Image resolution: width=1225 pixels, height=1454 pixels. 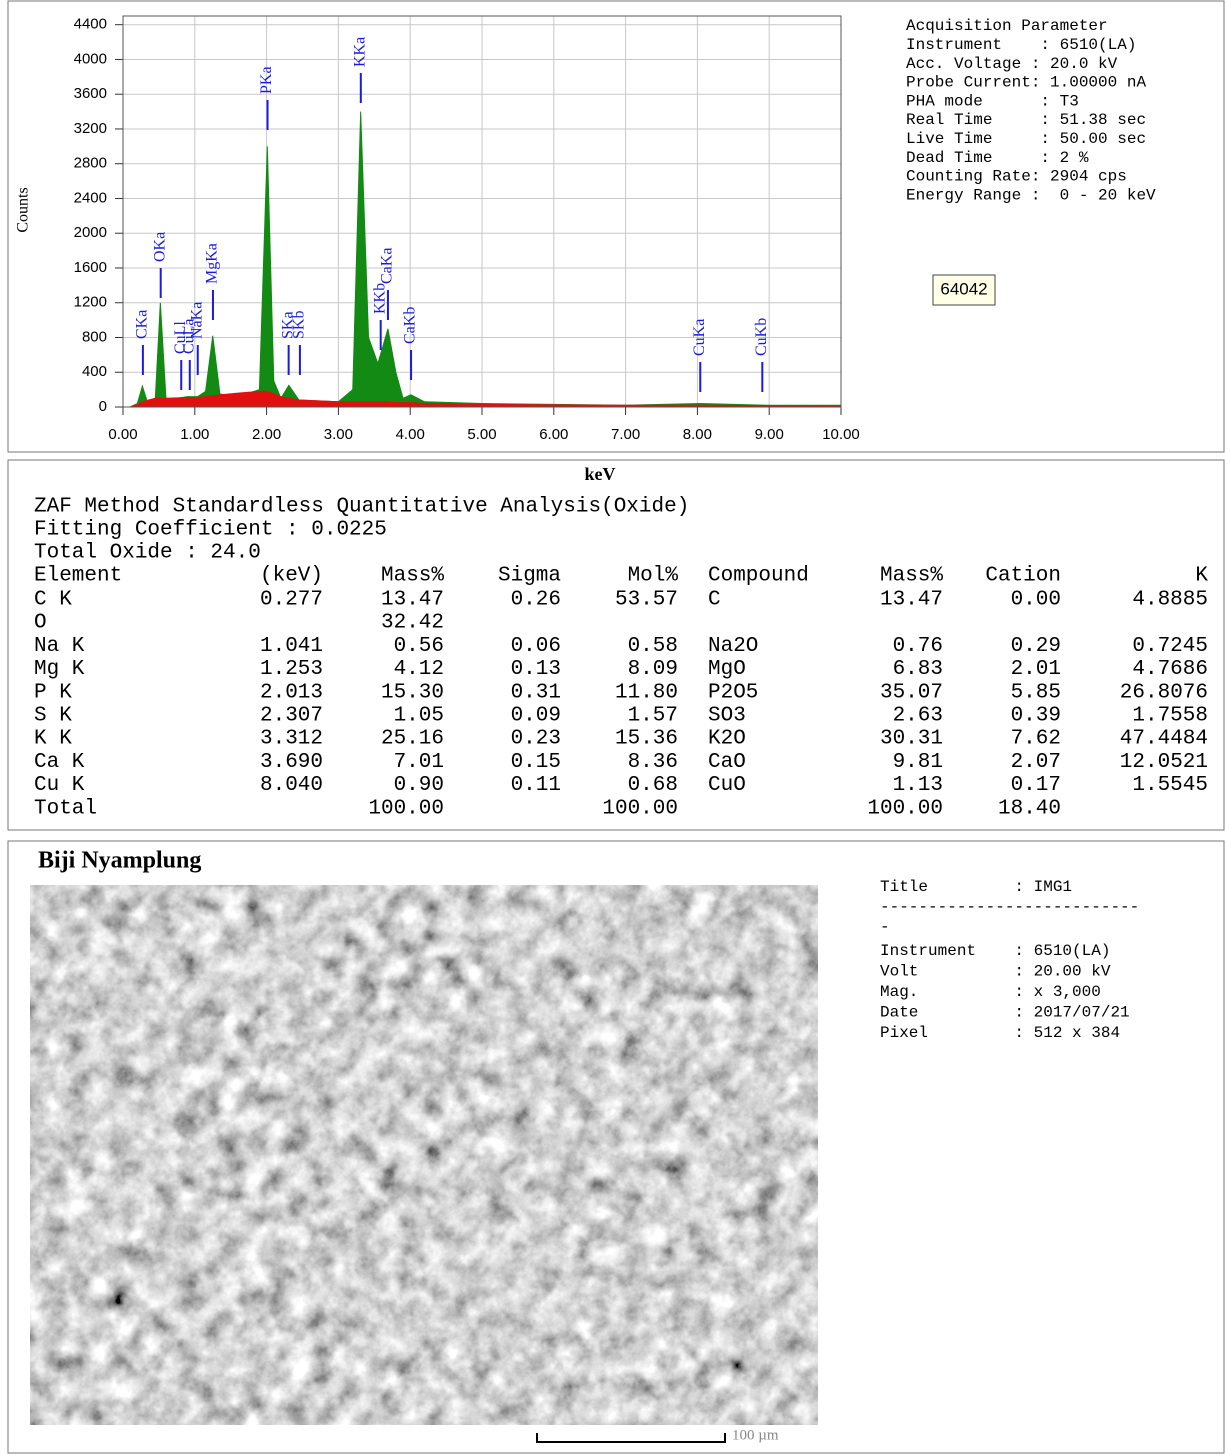 I want to click on table-cell: 0.56, so click(x=419, y=646).